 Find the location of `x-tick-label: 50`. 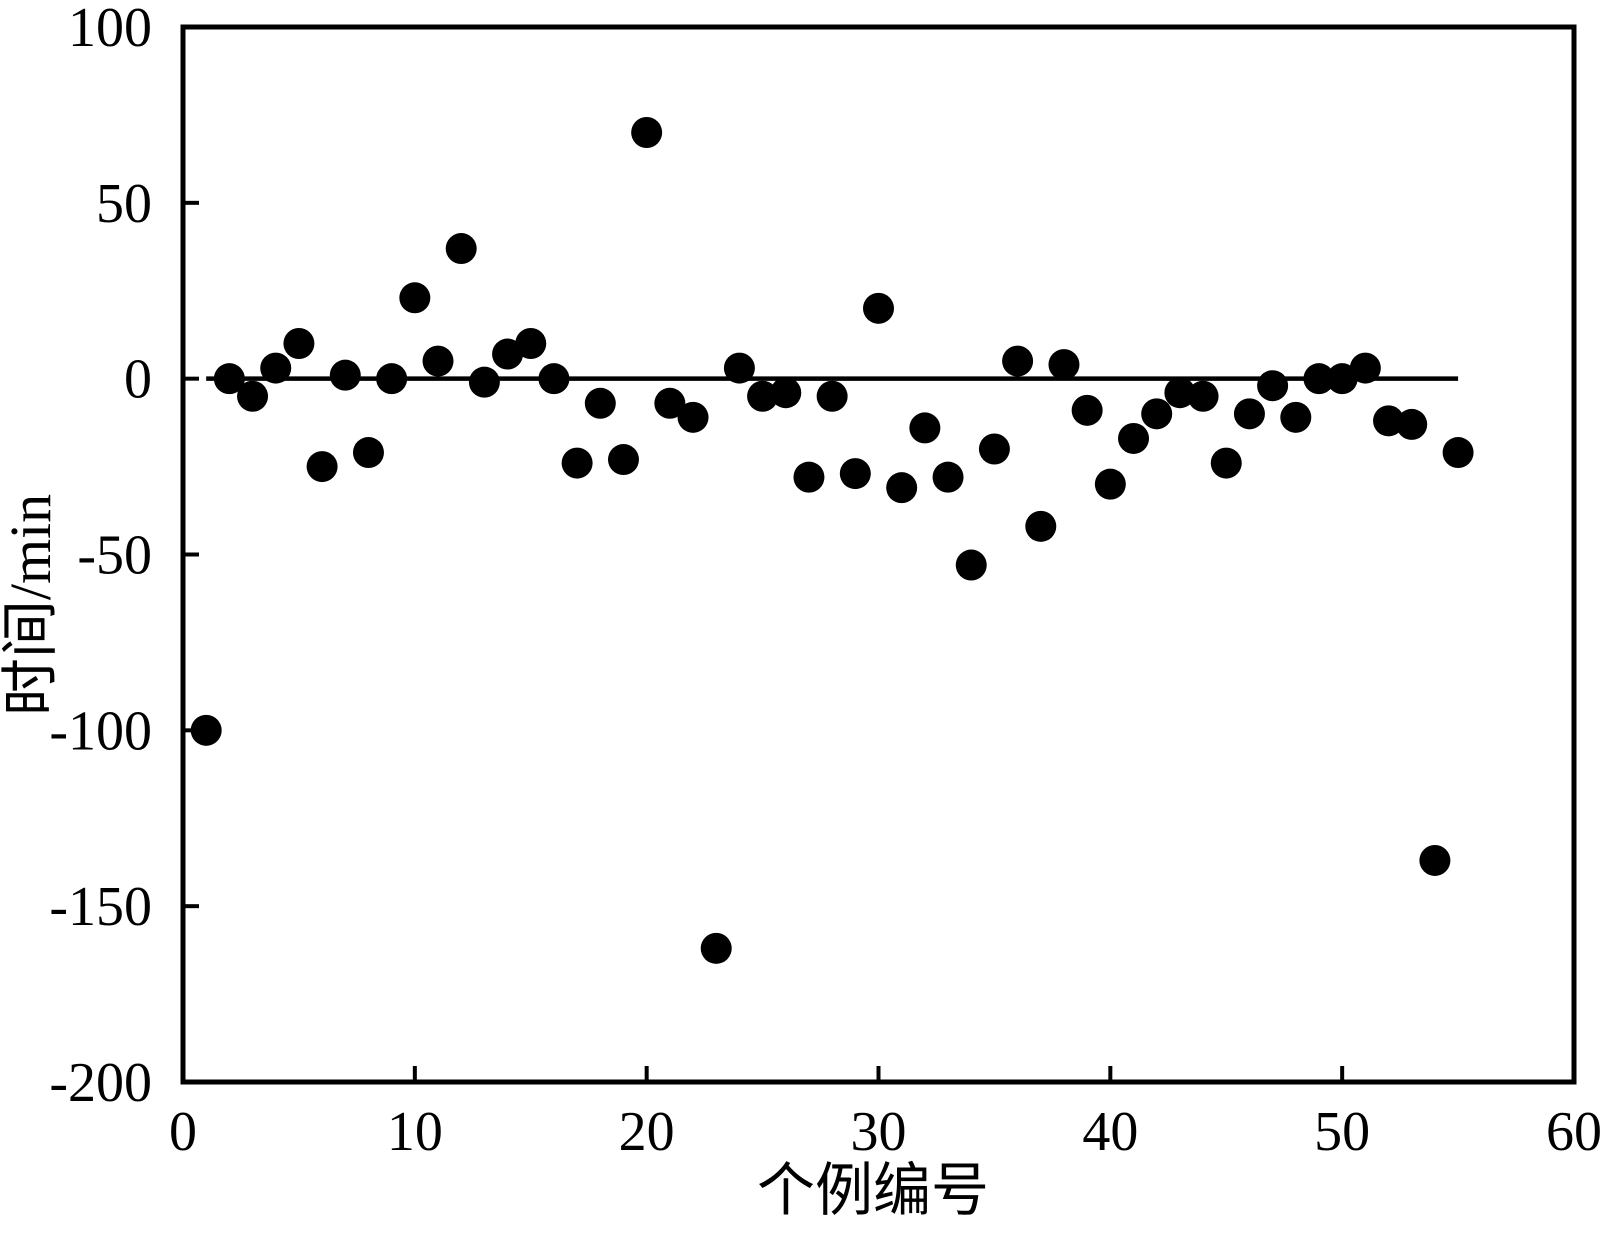

x-tick-label: 50 is located at coordinates (1342, 1132).